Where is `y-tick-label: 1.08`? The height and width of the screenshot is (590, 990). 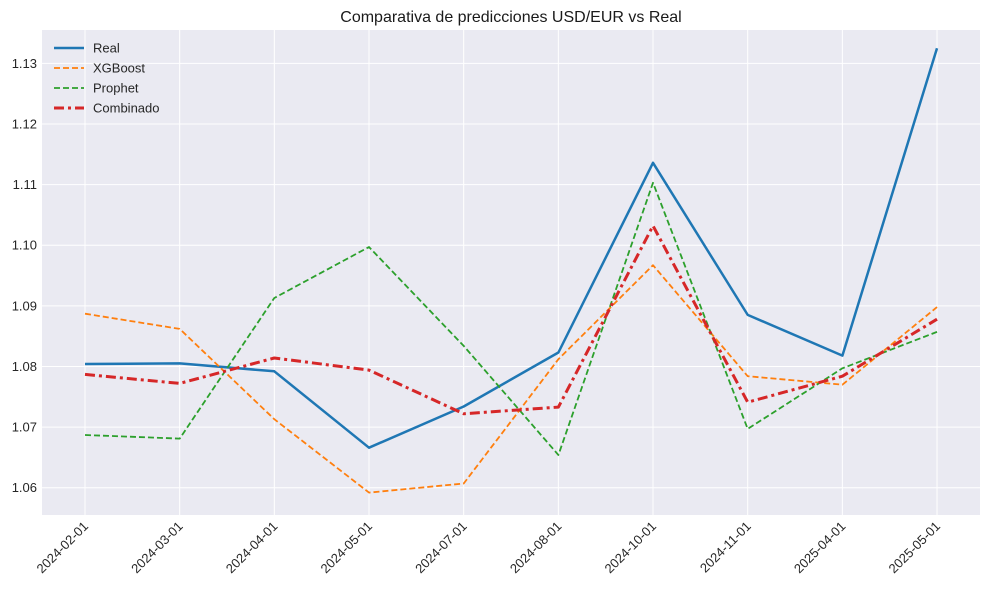
y-tick-label: 1.08 is located at coordinates (24, 366).